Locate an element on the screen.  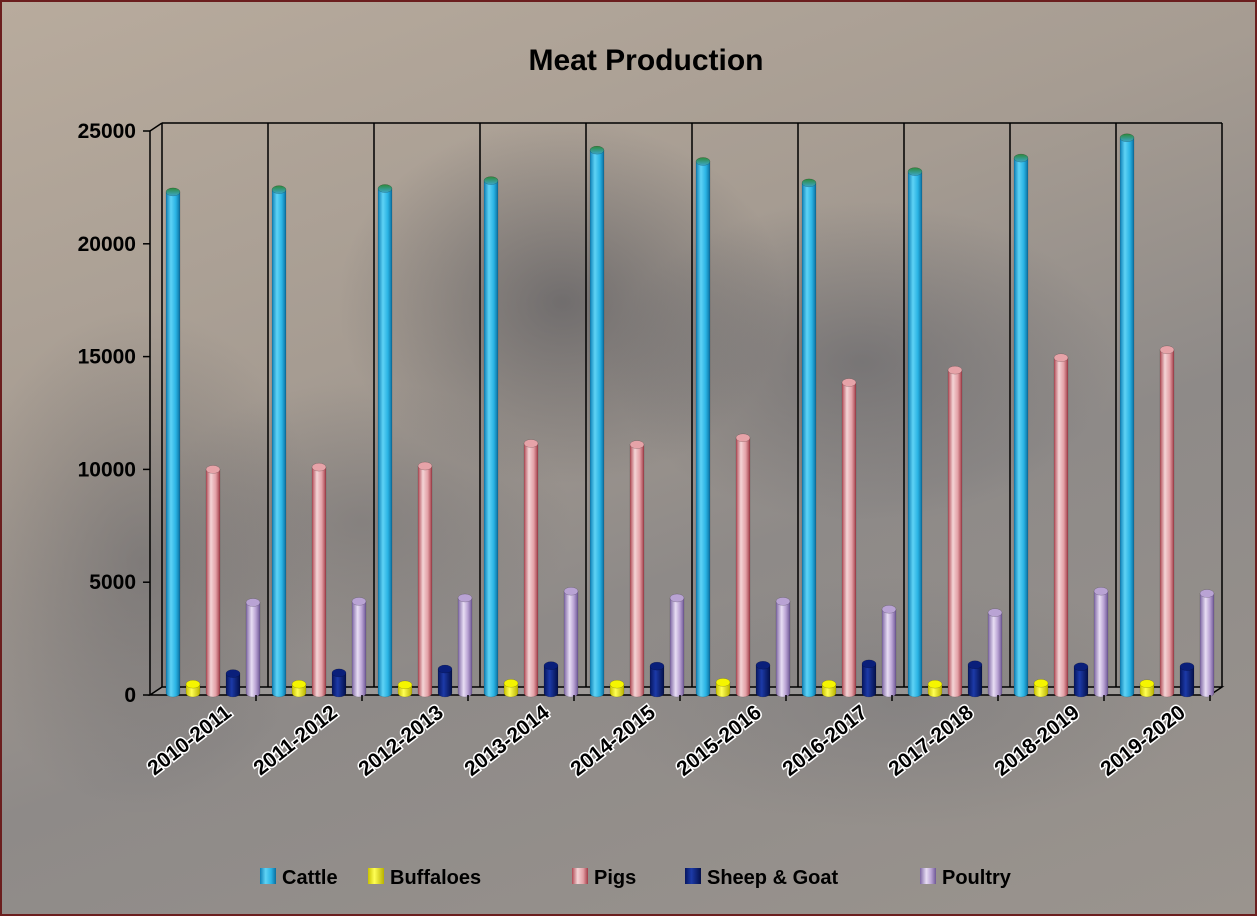
y-tick-label: 0 is located at coordinates (130, 695).